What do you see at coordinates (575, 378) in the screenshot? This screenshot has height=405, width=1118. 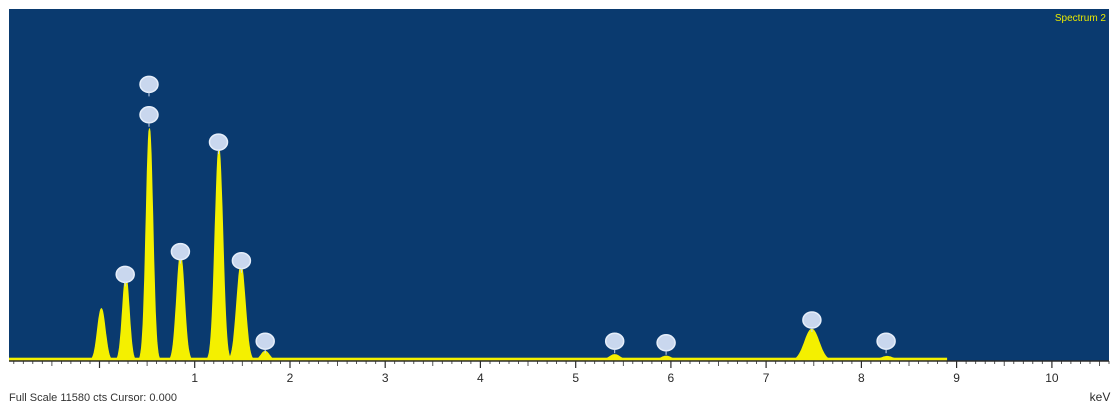 I see `x-tick-label: 5` at bounding box center [575, 378].